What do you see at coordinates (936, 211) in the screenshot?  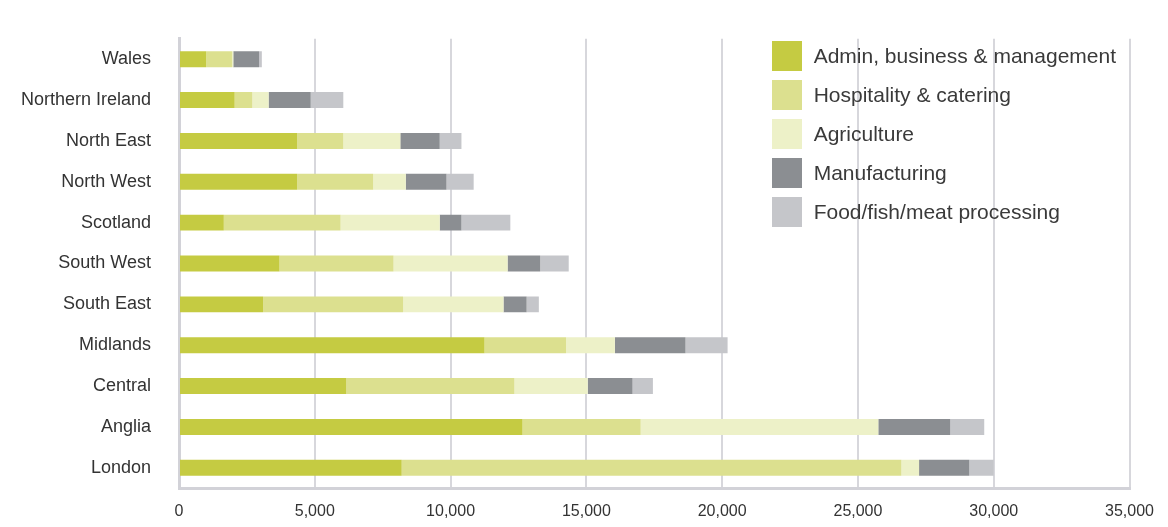 I see `legend-label: Food/fish/meat processing` at bounding box center [936, 211].